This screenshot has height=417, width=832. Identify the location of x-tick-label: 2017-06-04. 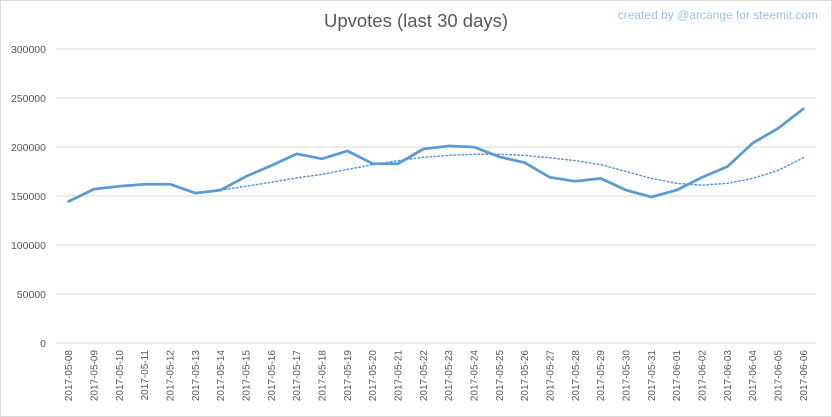
(753, 376).